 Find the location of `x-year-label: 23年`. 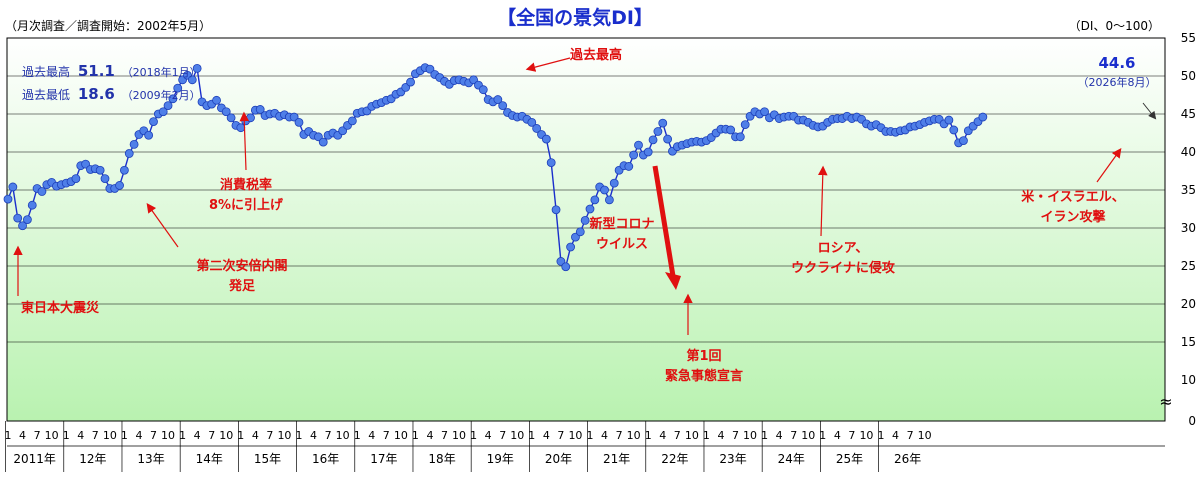

x-year-label: 23年 is located at coordinates (732, 459).